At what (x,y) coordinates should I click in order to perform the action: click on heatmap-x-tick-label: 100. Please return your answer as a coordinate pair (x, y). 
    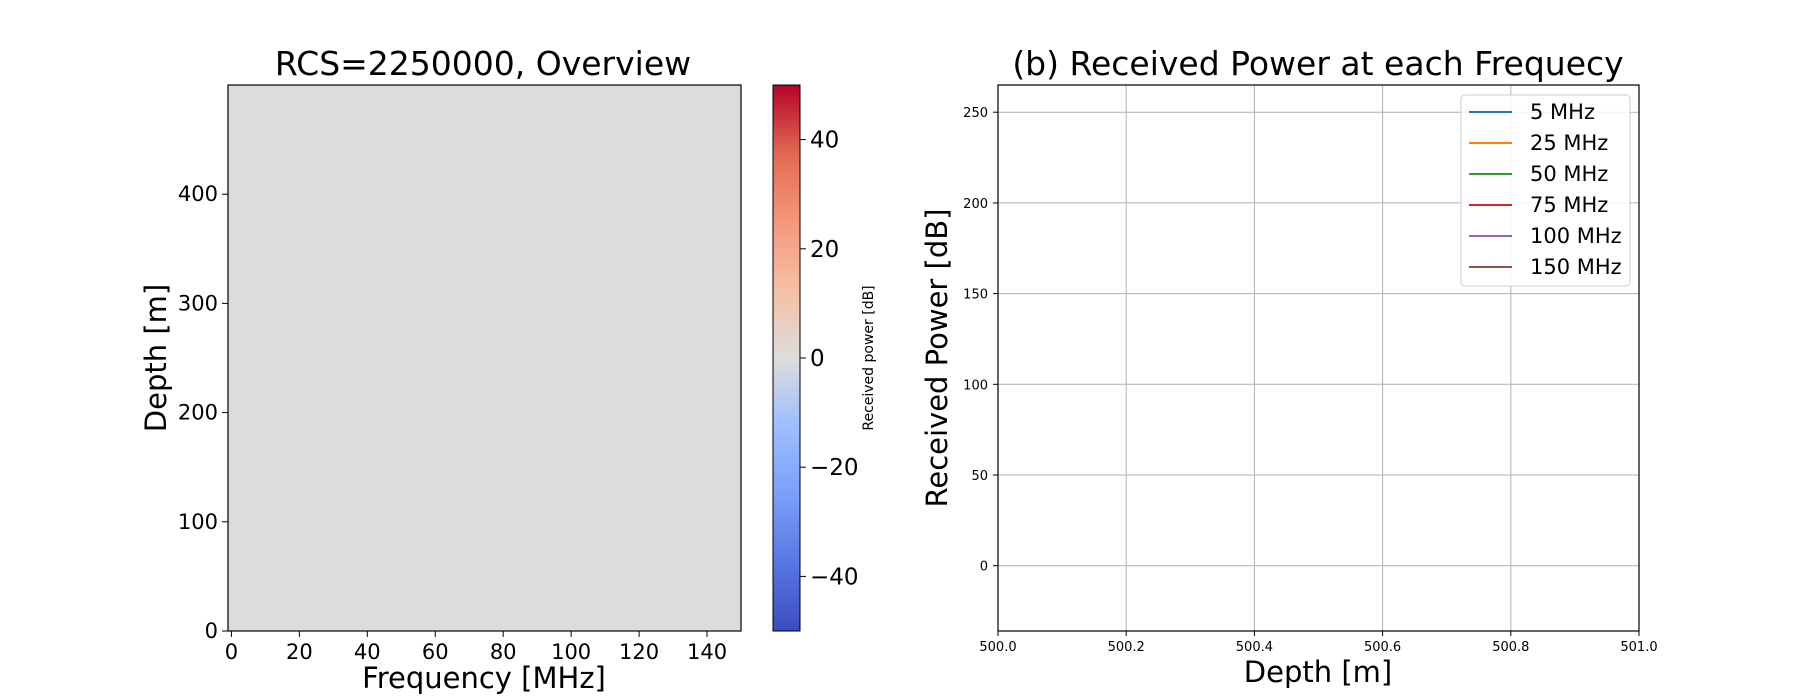
    Looking at the image, I should click on (571, 652).